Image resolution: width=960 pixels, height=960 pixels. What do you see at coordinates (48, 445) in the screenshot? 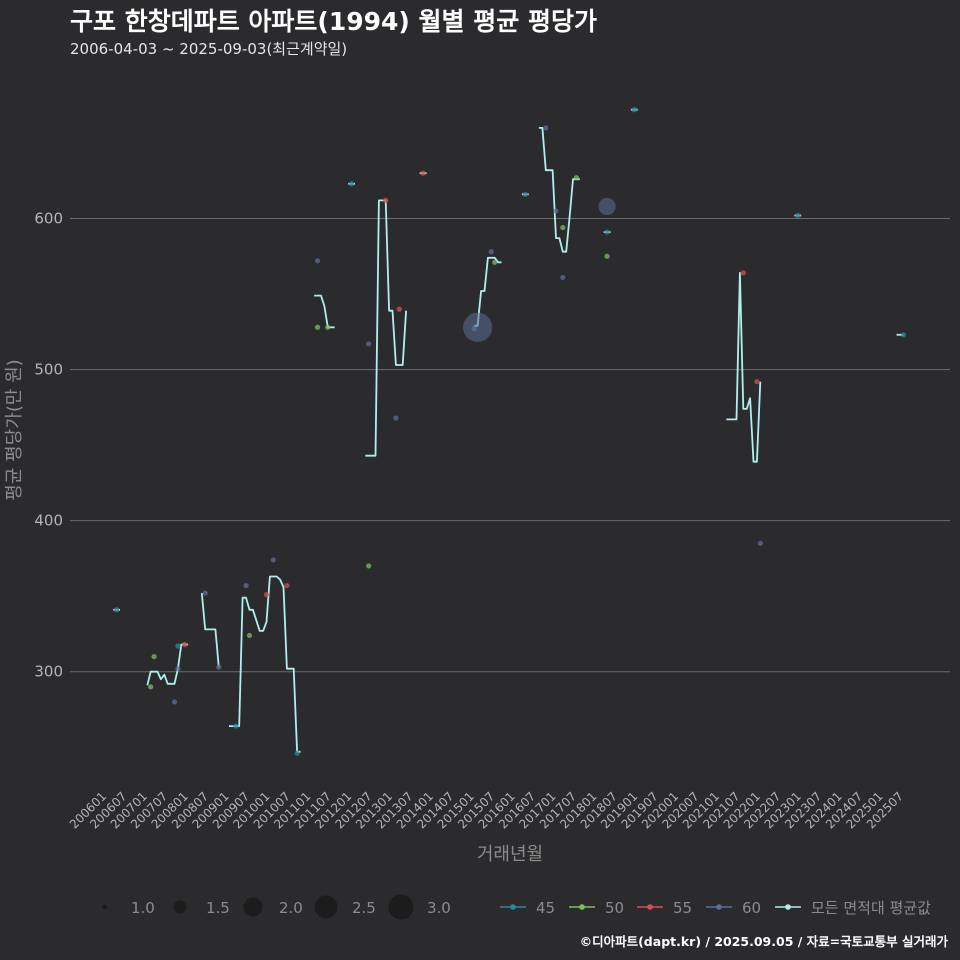
I see `y-axis-ticks: 300 400 500 600` at bounding box center [48, 445].